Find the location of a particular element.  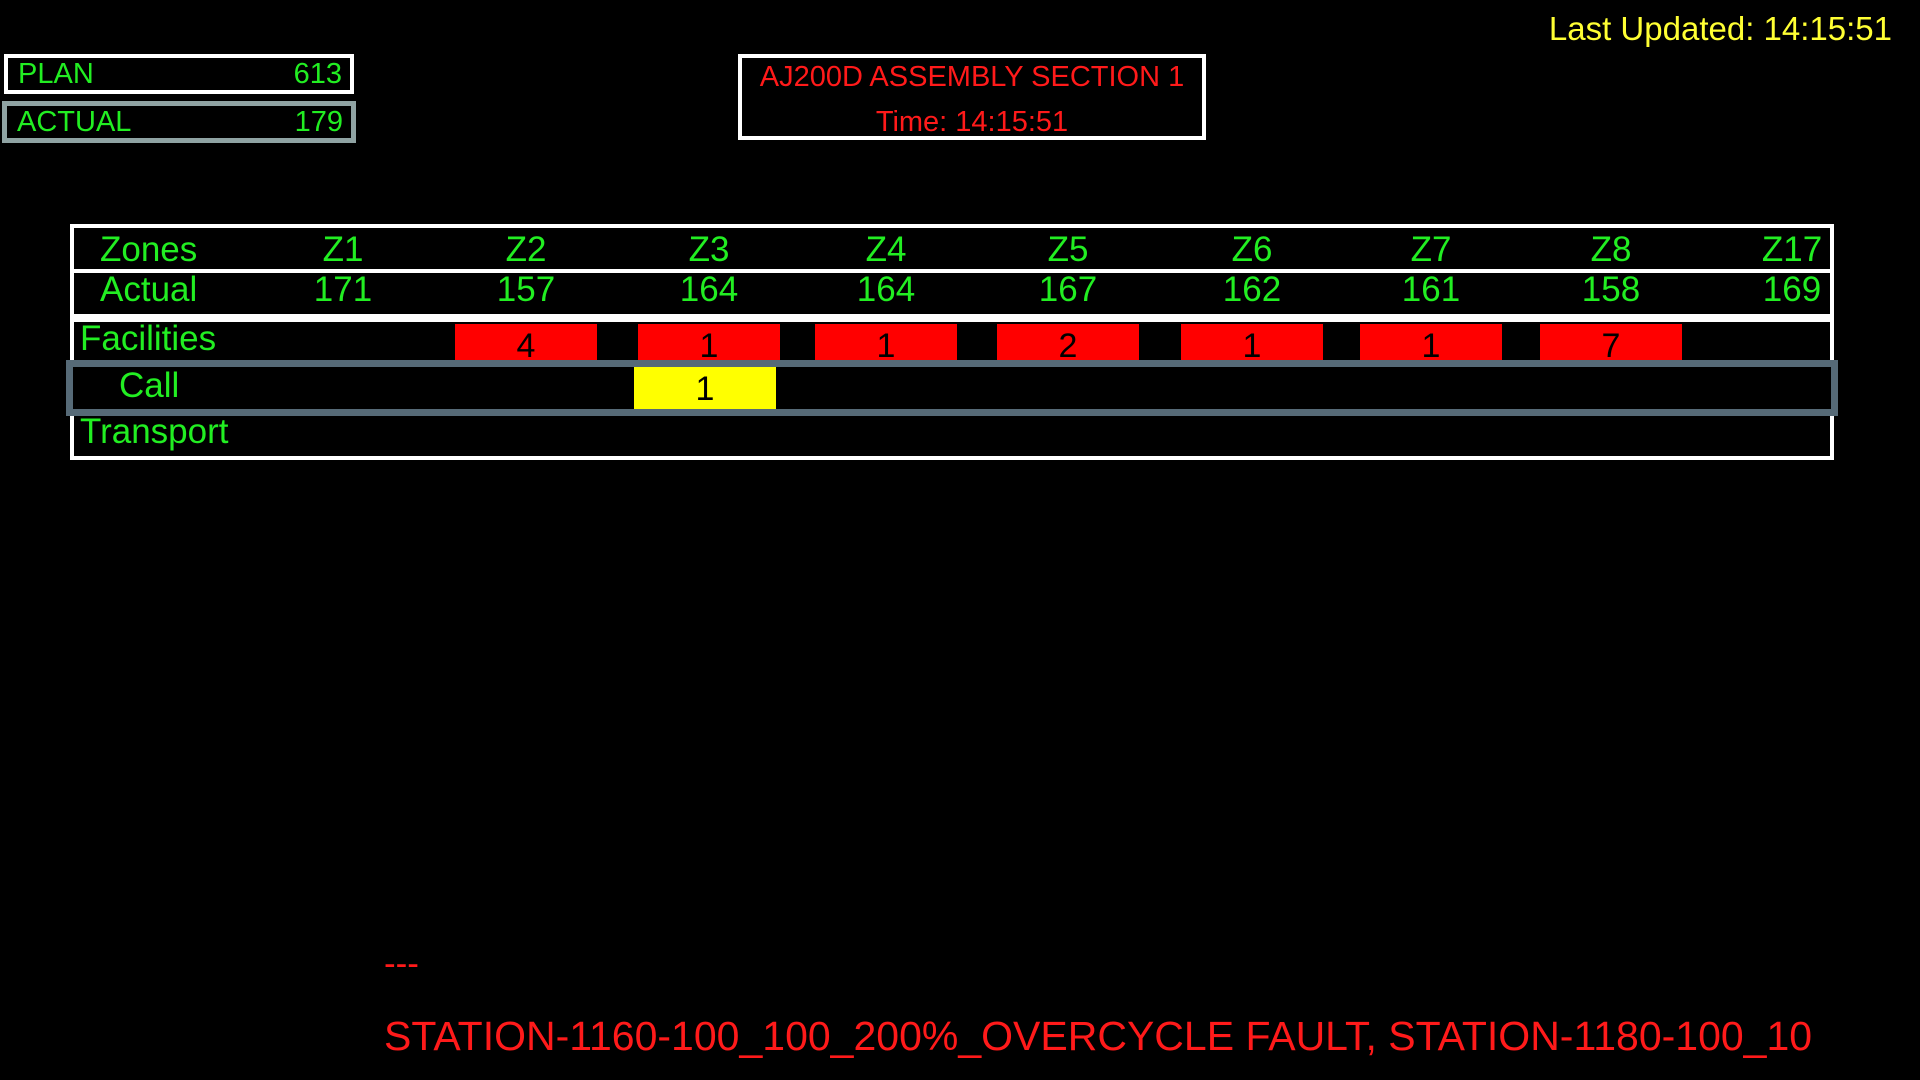

zone-actual-z1: 171 is located at coordinates (343, 289).